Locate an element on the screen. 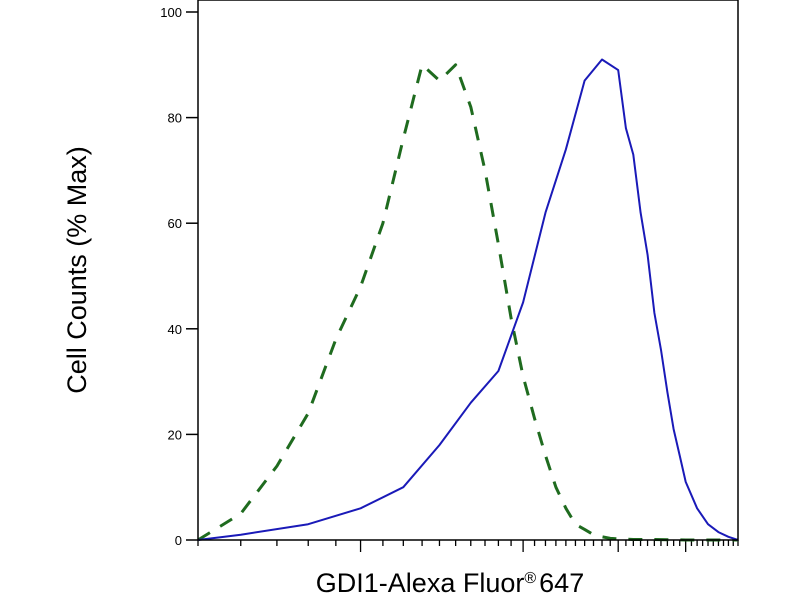 The image size is (800, 600). y-tick-label: 40 is located at coordinates (175, 329).